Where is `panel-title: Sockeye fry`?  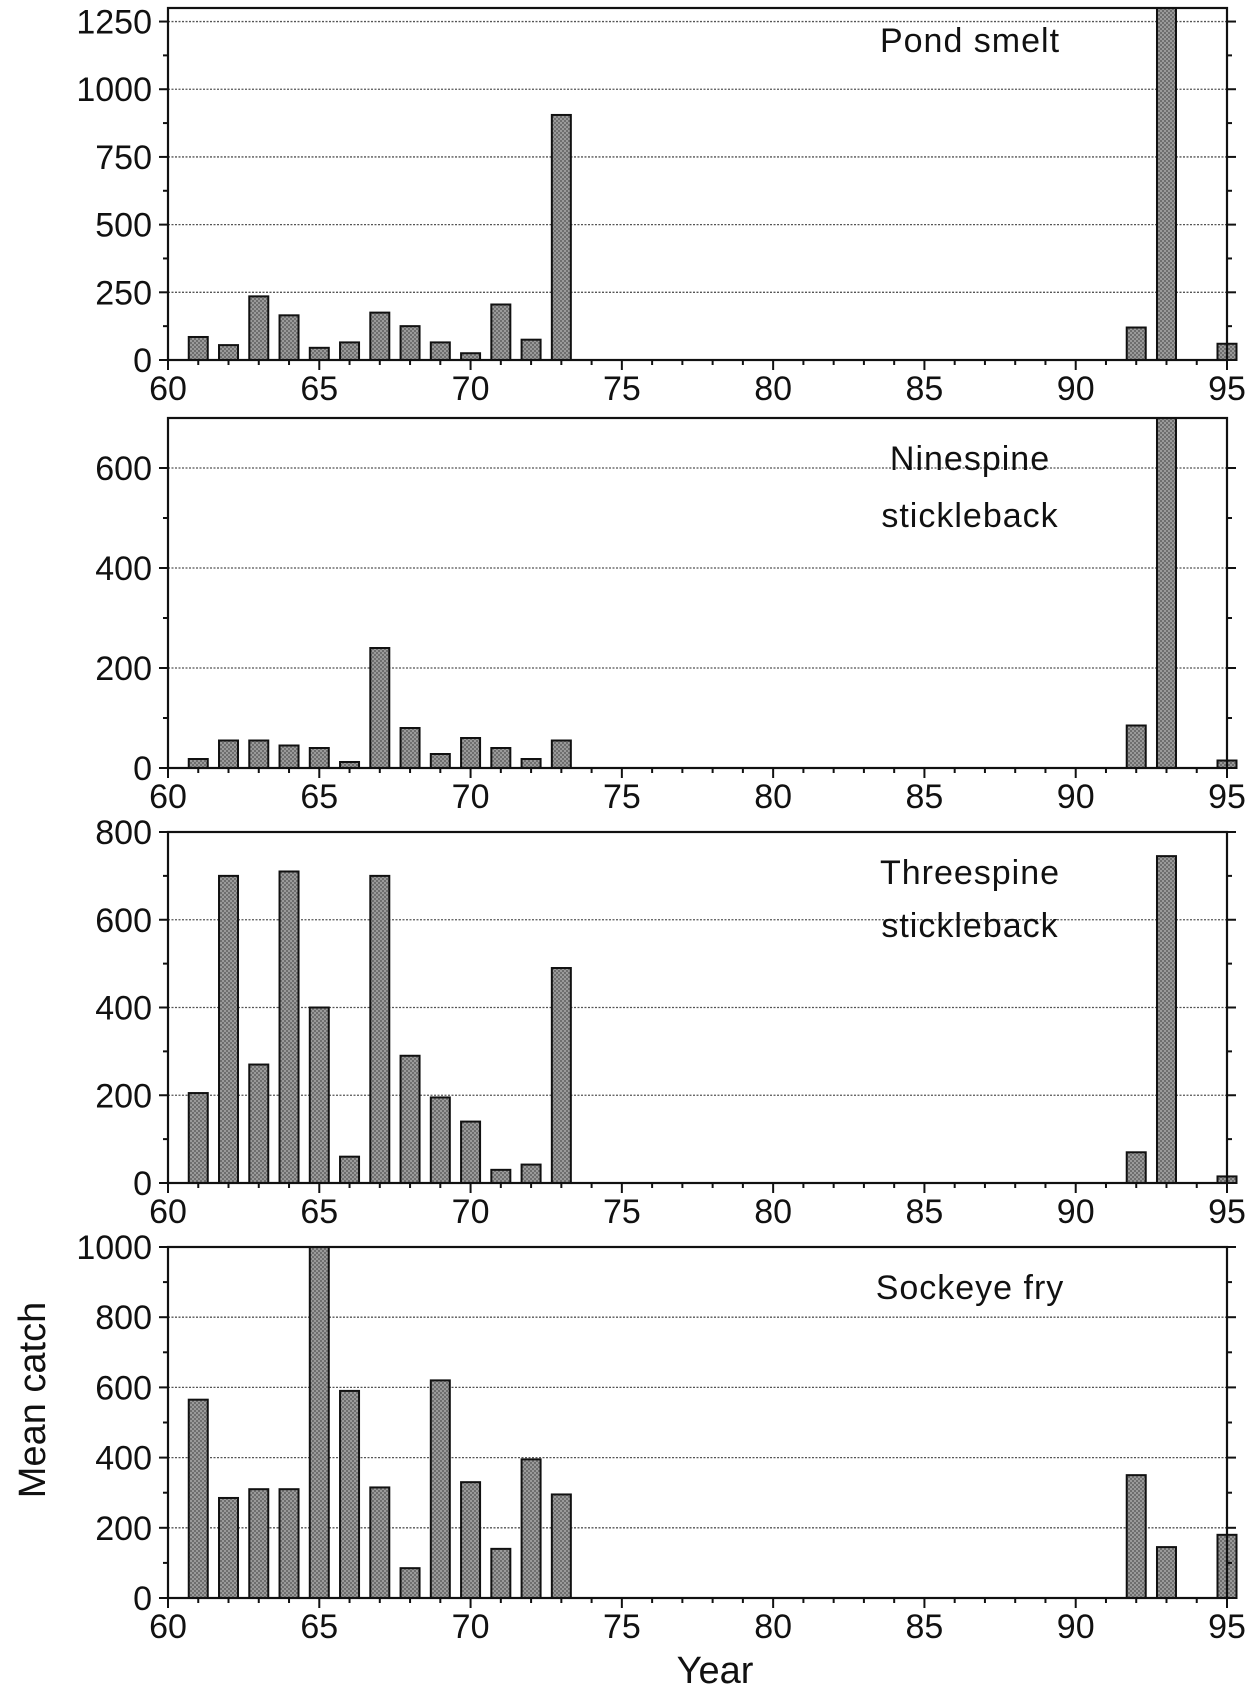
panel-title: Sockeye fry is located at coordinates (970, 1288).